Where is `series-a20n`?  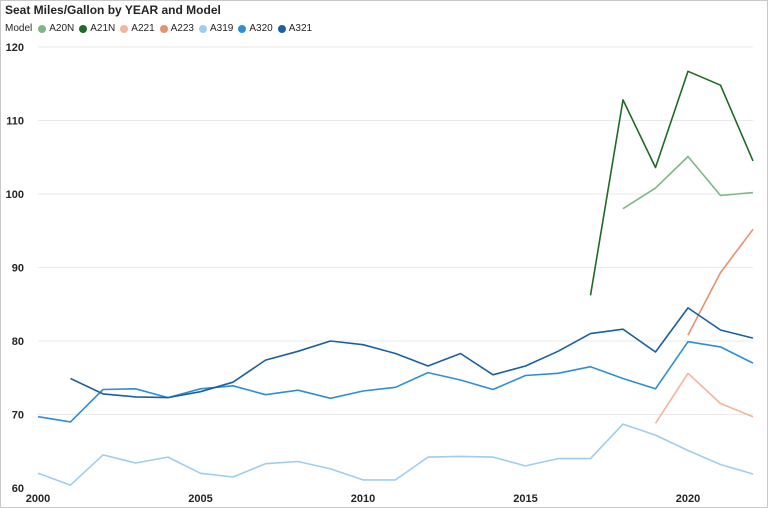
series-a20n is located at coordinates (688, 182).